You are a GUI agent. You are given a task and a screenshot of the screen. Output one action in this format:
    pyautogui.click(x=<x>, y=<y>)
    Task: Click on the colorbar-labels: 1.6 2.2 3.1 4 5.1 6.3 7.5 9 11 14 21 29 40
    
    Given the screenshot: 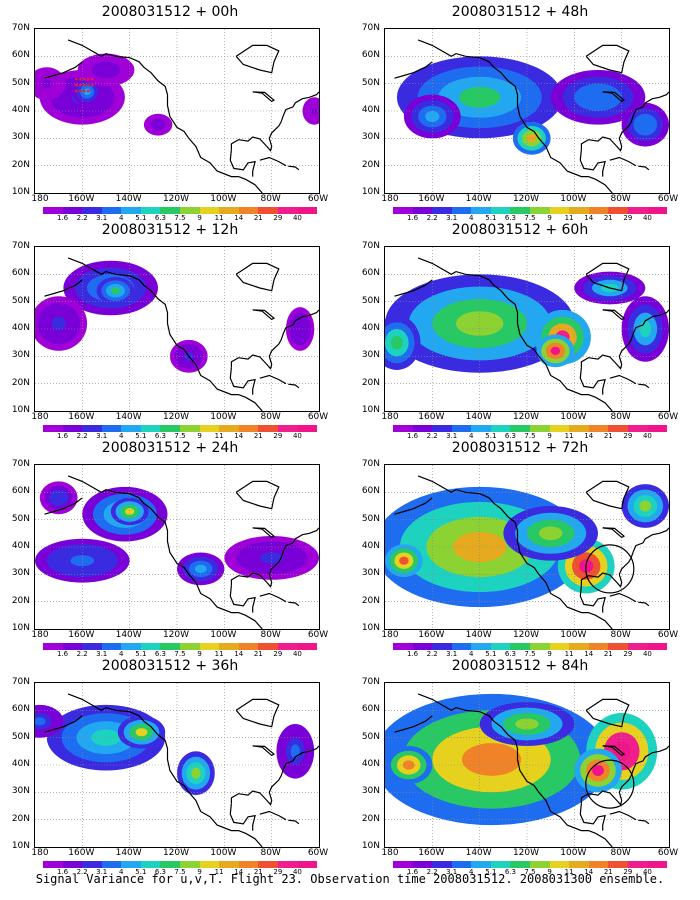 What is the action you would take?
    pyautogui.click(x=180, y=437)
    